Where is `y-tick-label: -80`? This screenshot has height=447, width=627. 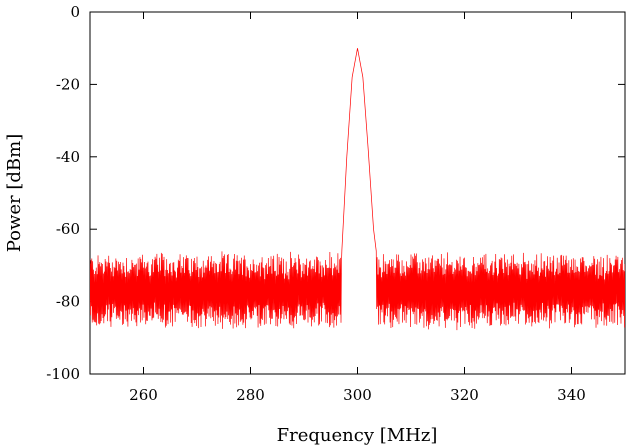
y-tick-label: -80 is located at coordinates (68, 302).